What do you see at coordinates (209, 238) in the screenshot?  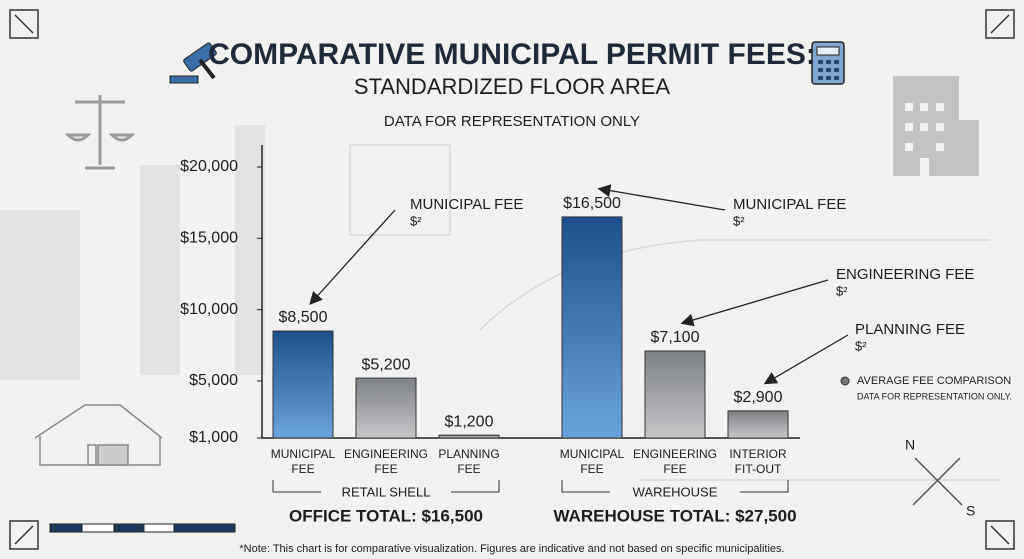 I see `y-tick-label: $15,000` at bounding box center [209, 238].